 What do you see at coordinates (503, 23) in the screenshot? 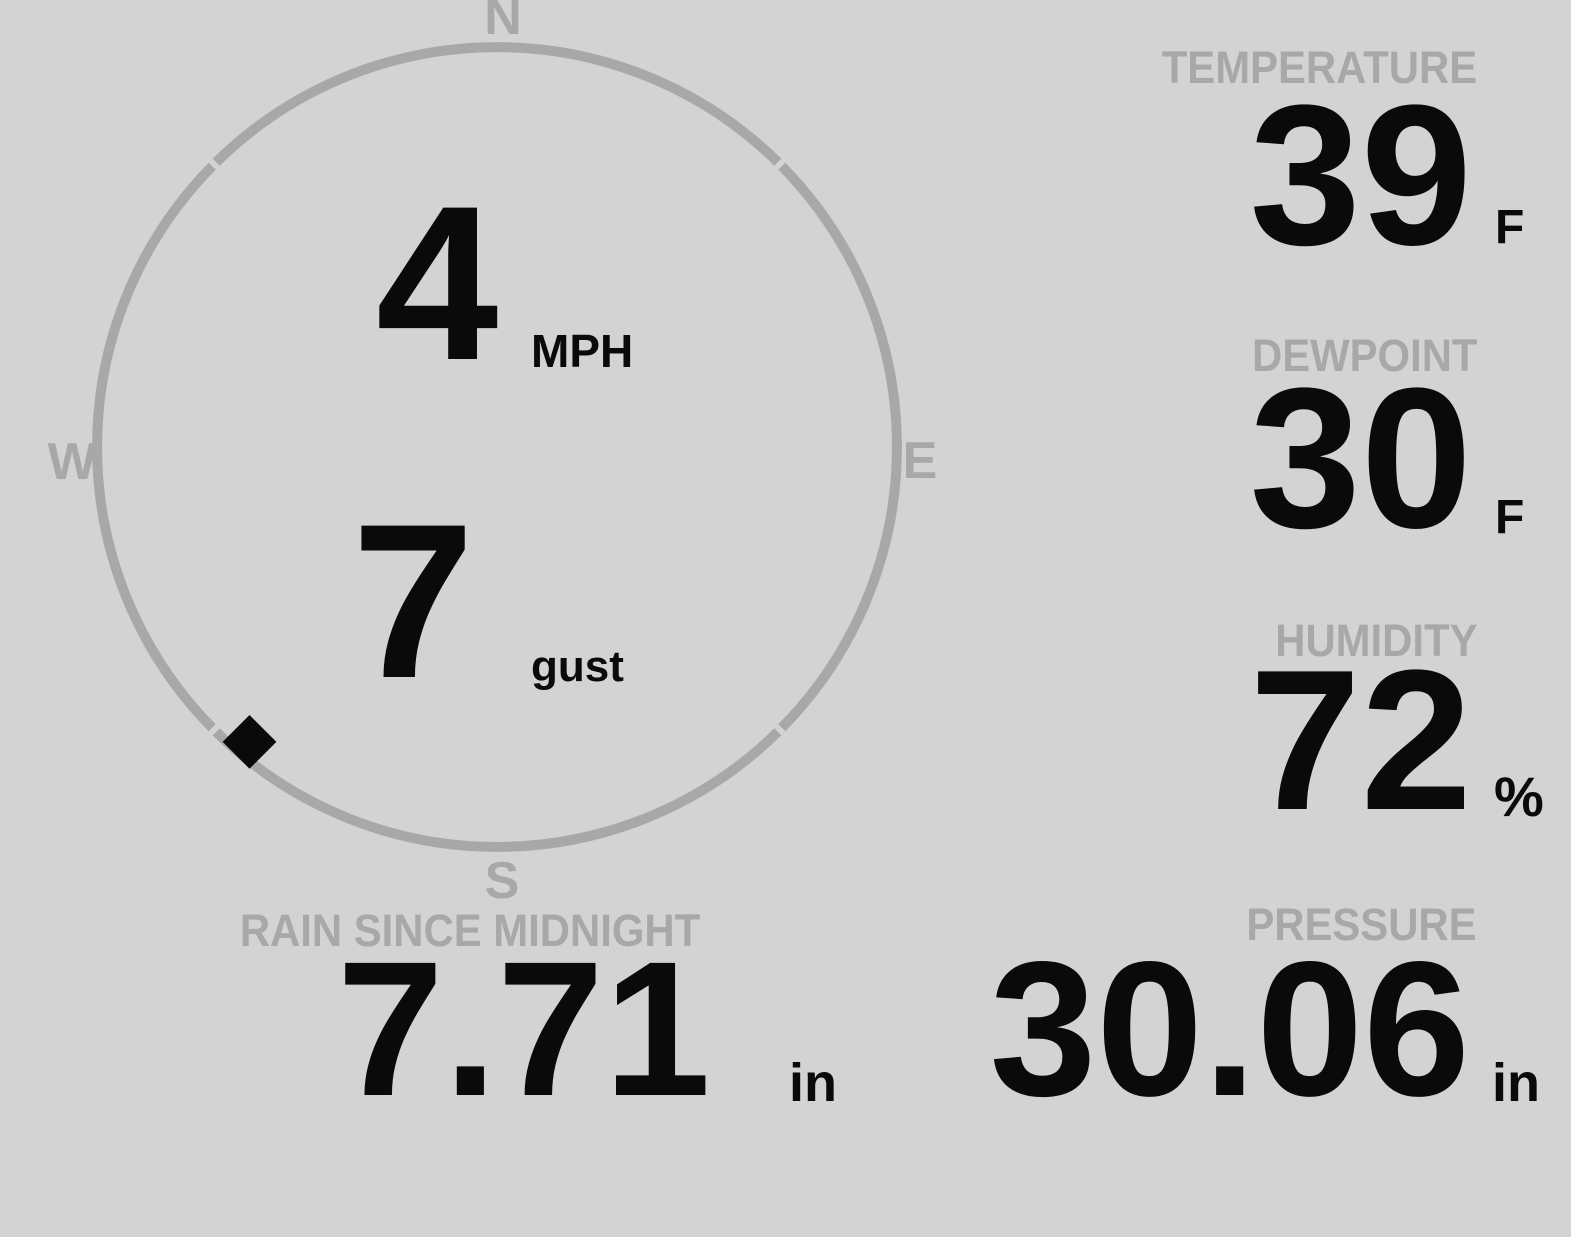
I see `compass-label-north: N` at bounding box center [503, 23].